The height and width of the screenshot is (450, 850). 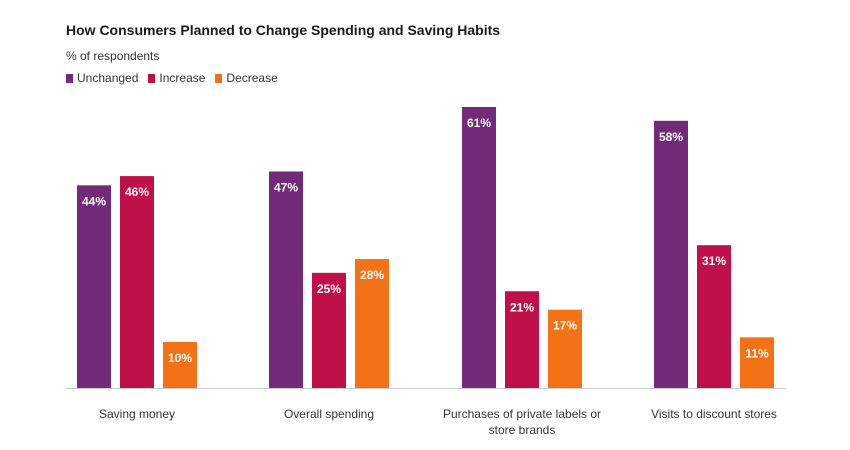 What do you see at coordinates (479, 123) in the screenshot?
I see `bar-label-unchanged-2: 61%` at bounding box center [479, 123].